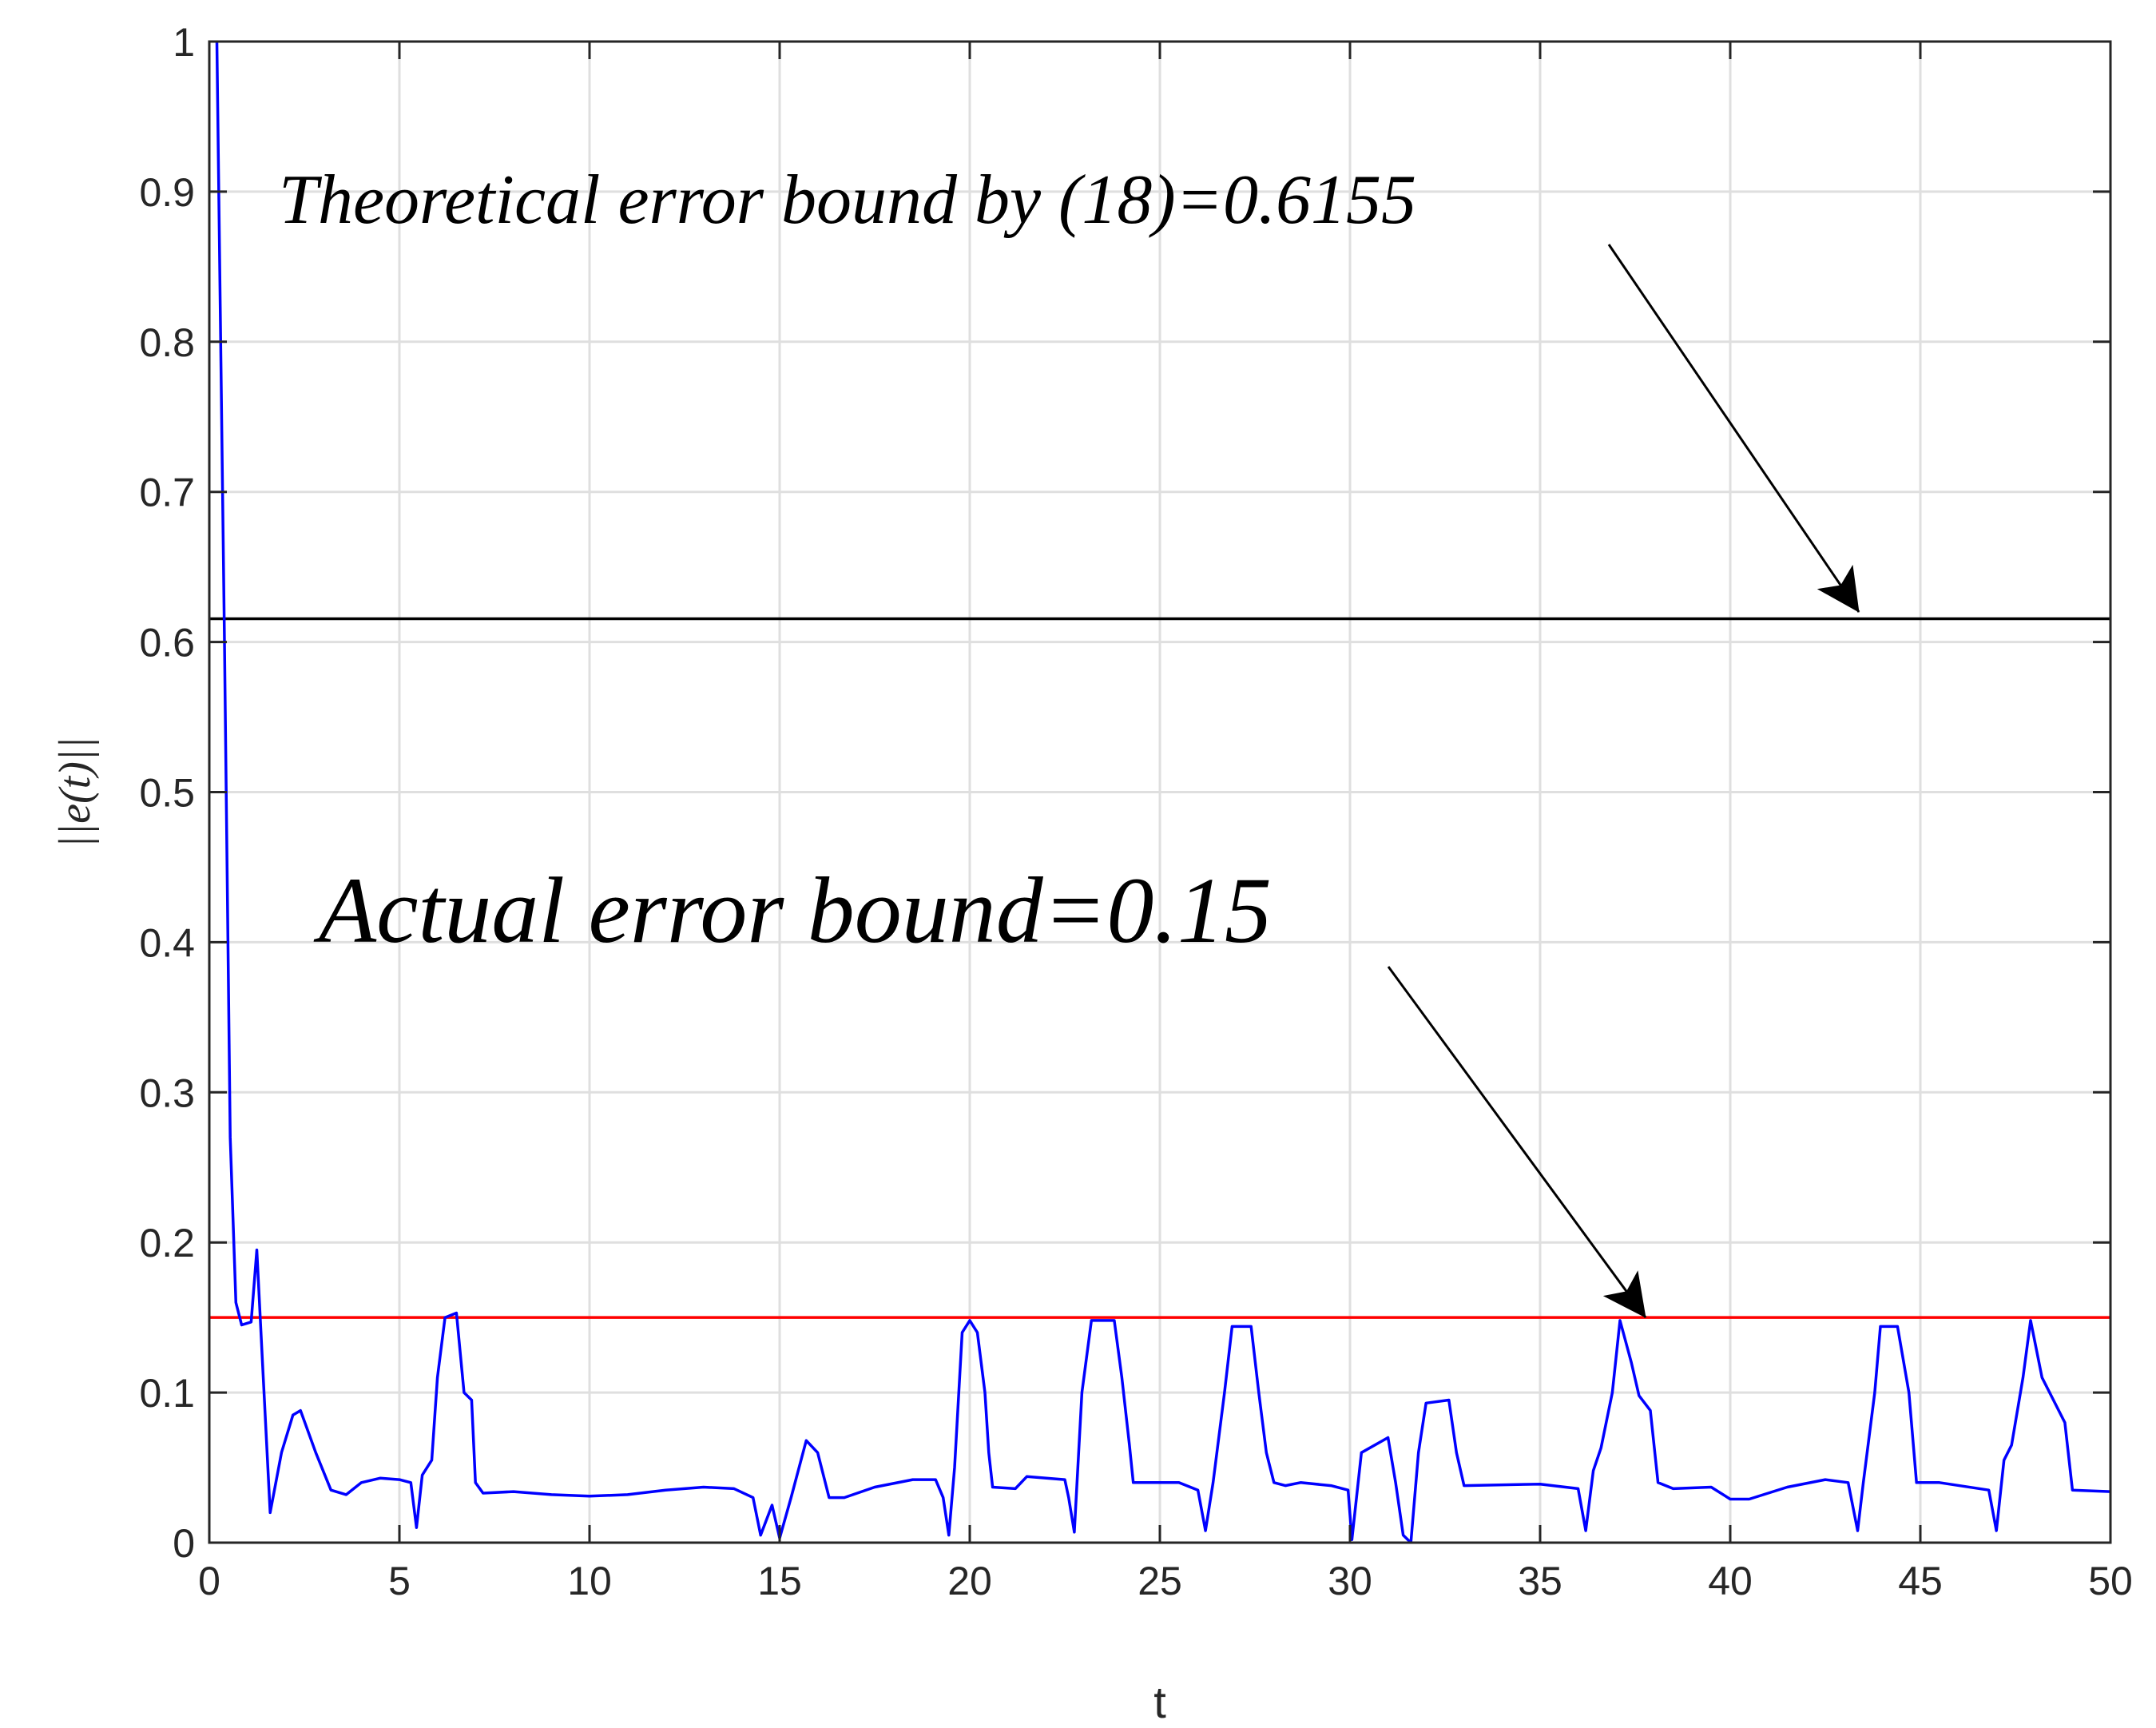  I want to click on y-tick-label: 0.7, so click(167, 493).